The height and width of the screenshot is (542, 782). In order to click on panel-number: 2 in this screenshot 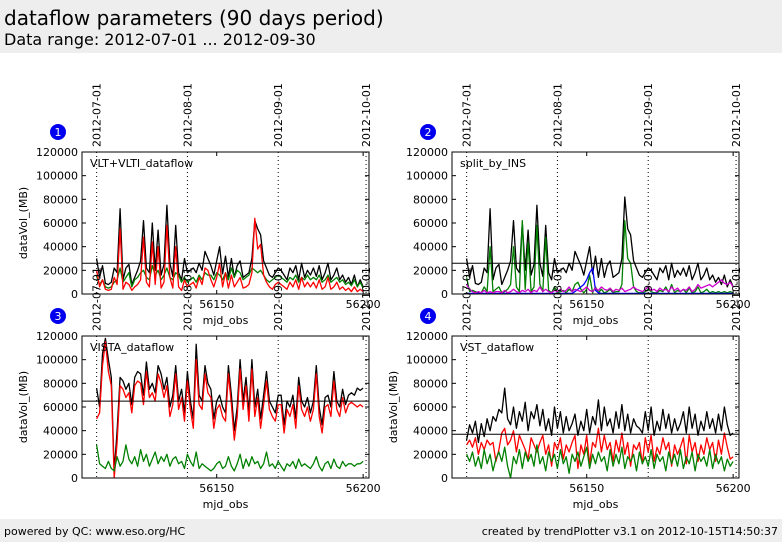, I will do `click(428, 132)`.